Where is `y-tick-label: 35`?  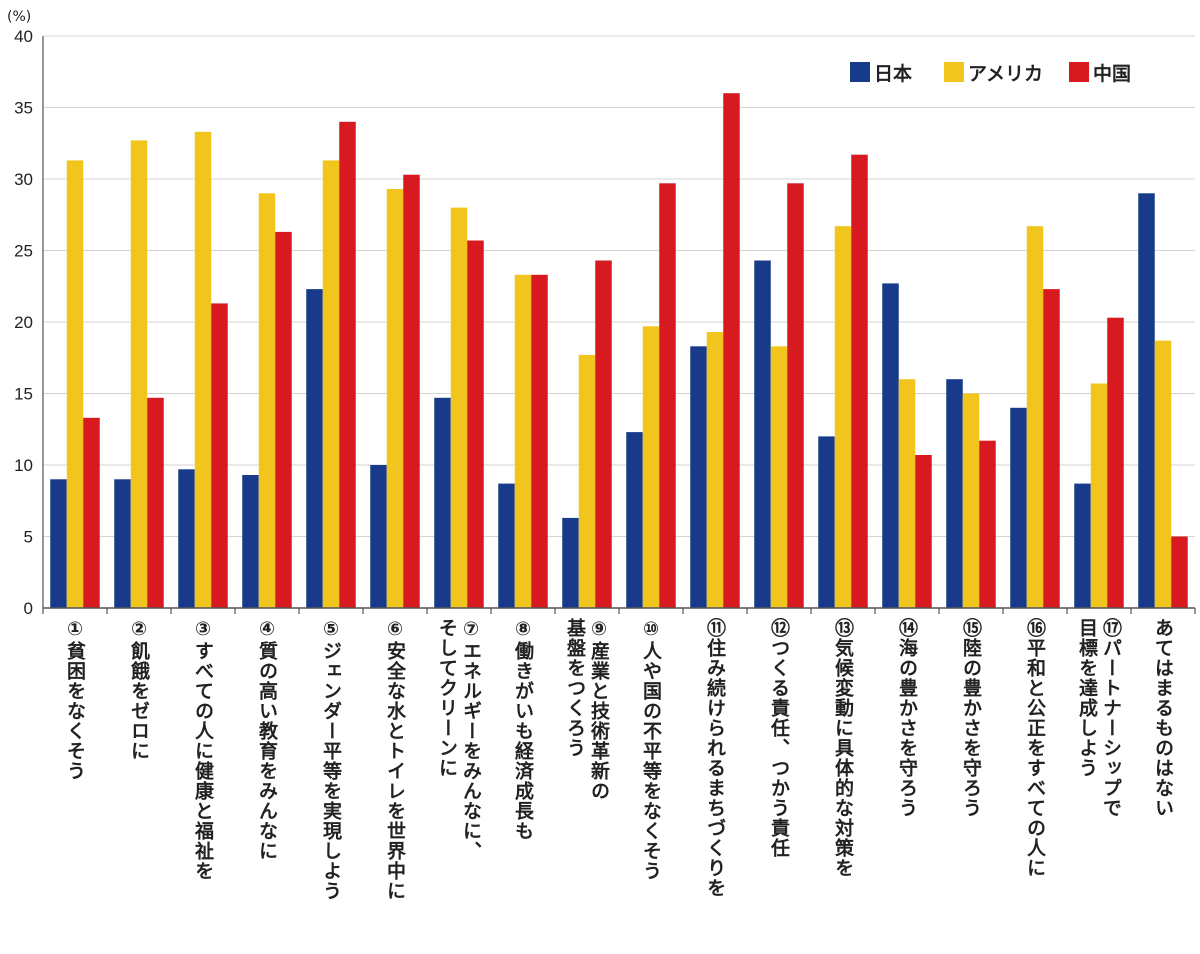
y-tick-label: 35 is located at coordinates (23, 108).